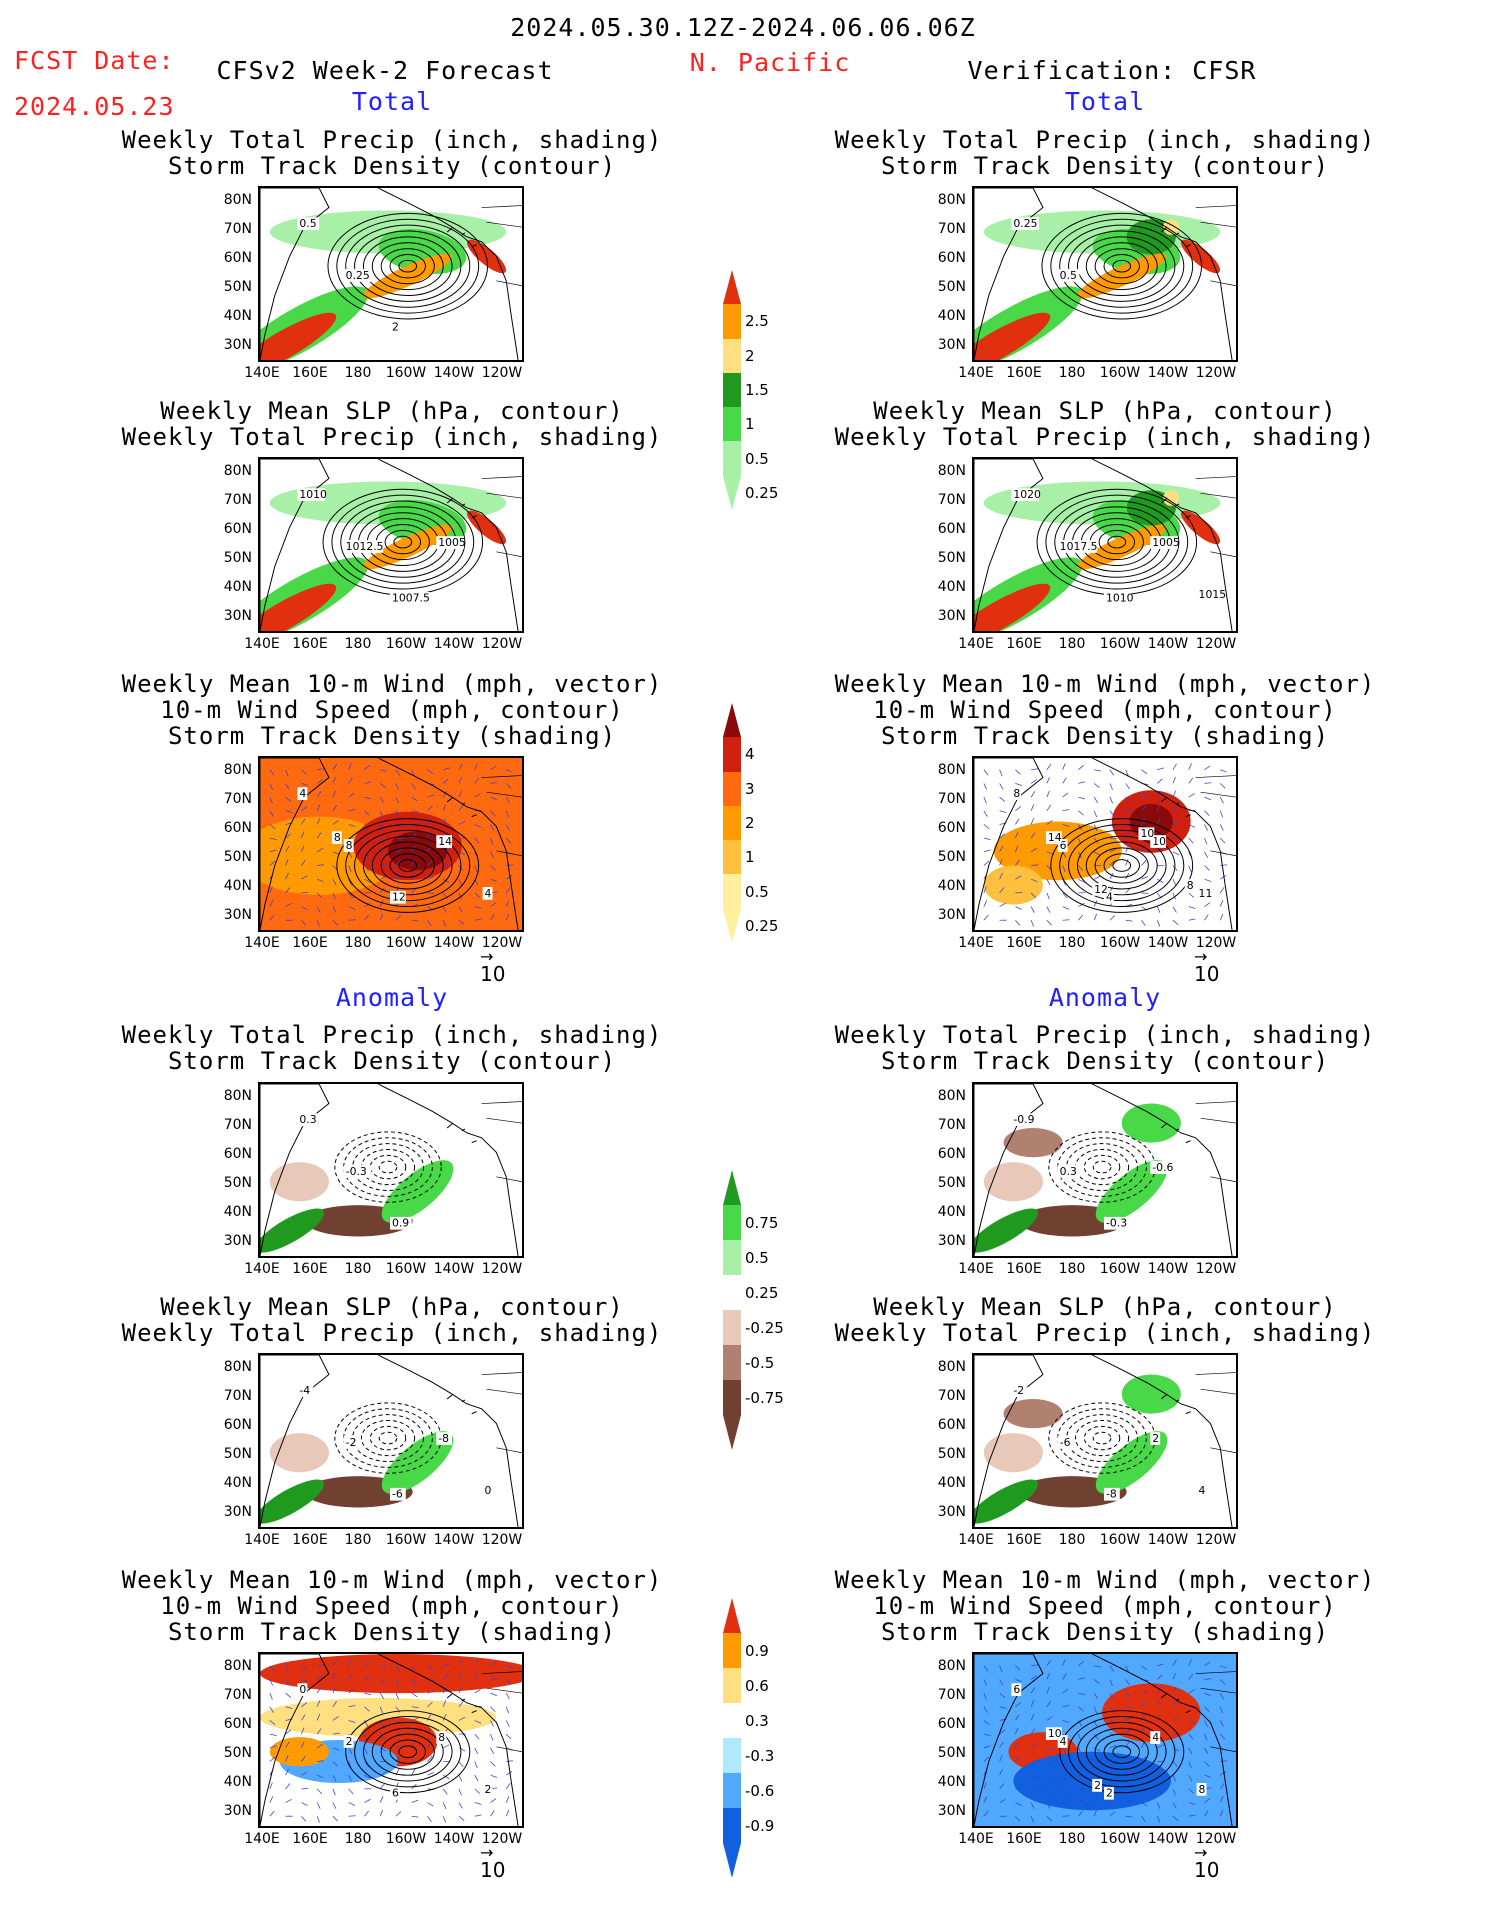 This screenshot has height=1925, width=1487. Describe the element at coordinates (292, 1501) in the screenshot. I see `precip-anom-wet-strong` at that location.